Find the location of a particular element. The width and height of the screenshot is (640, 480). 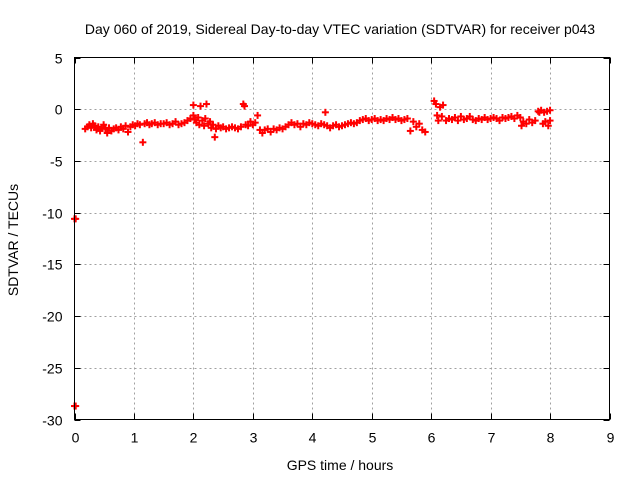

x-tick-label: 5 is located at coordinates (373, 438).